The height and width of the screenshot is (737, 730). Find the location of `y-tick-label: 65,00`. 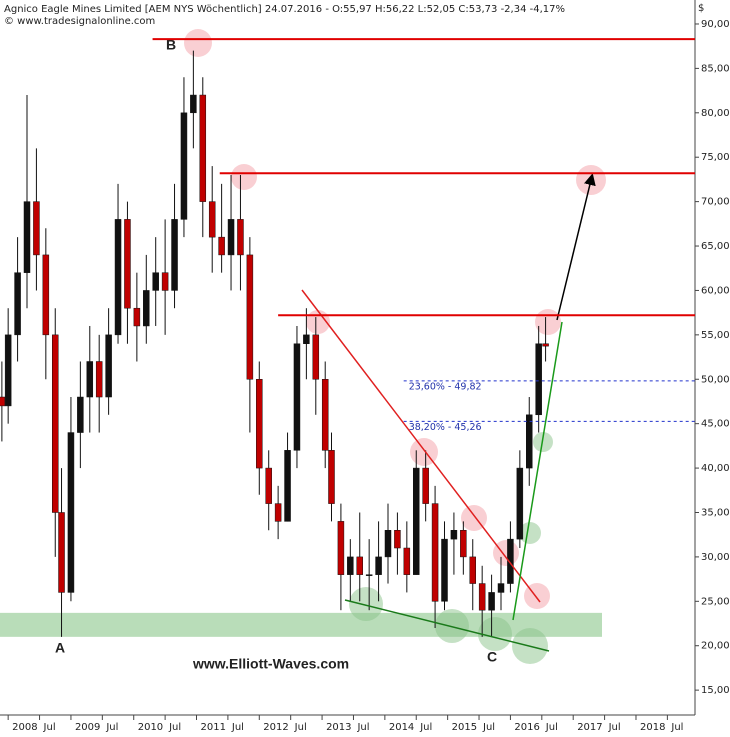

y-tick-label: 65,00 is located at coordinates (715, 246).